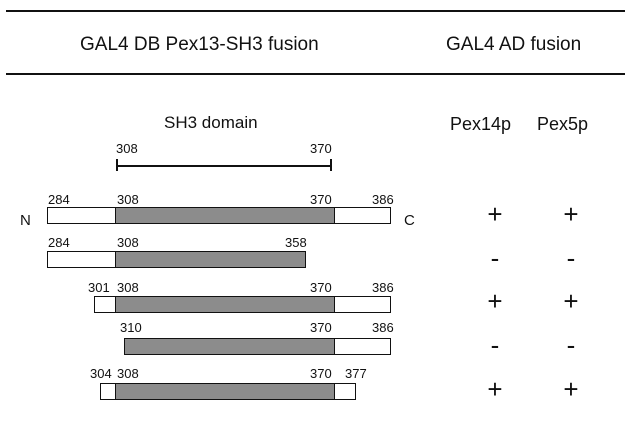  Describe the element at coordinates (225, 215) in the screenshot. I see `construct-1-sh3-segment` at that location.